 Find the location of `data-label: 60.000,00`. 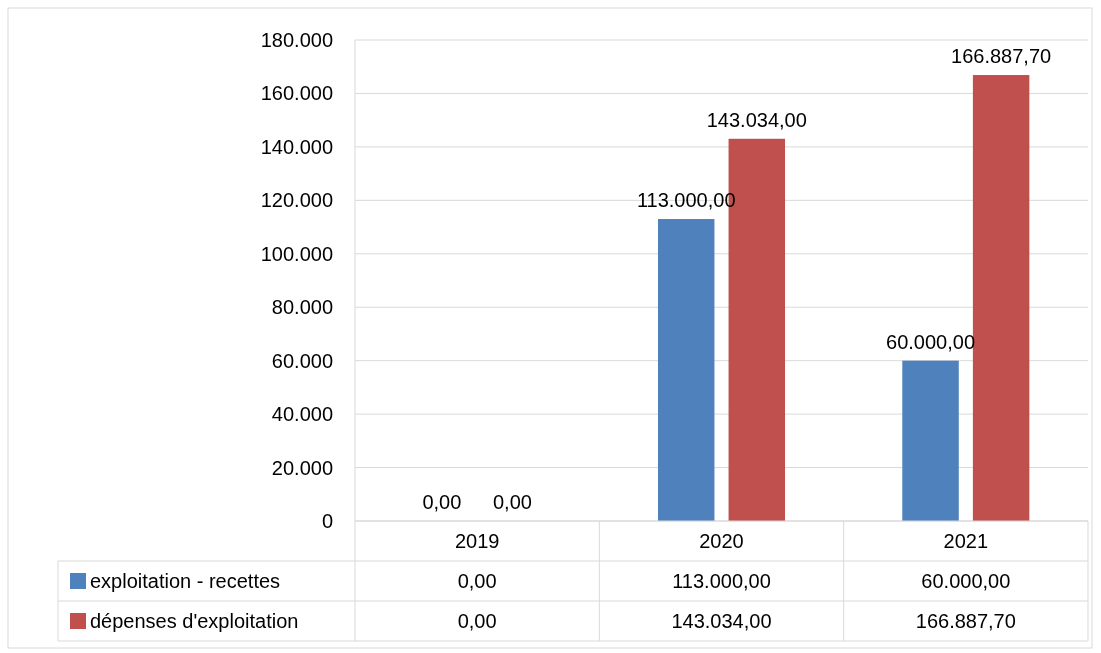

data-label: 60.000,00 is located at coordinates (966, 581).